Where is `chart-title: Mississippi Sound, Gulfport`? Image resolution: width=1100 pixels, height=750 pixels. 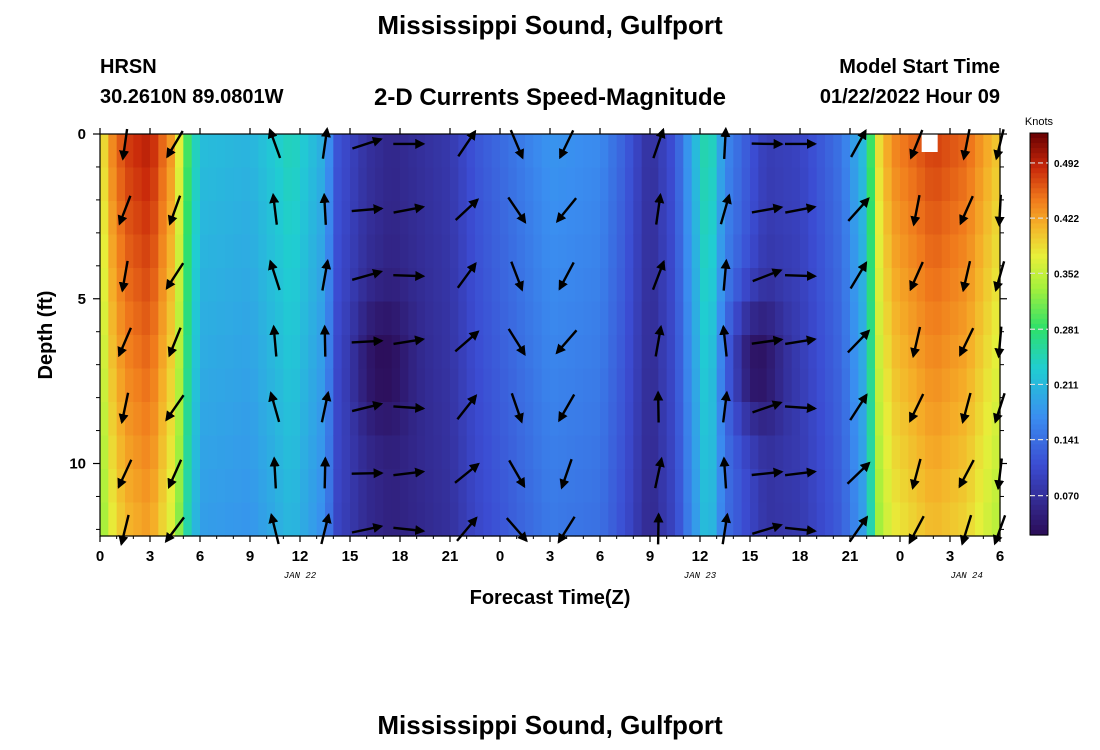
chart-title: Mississippi Sound, Gulfport is located at coordinates (550, 25).